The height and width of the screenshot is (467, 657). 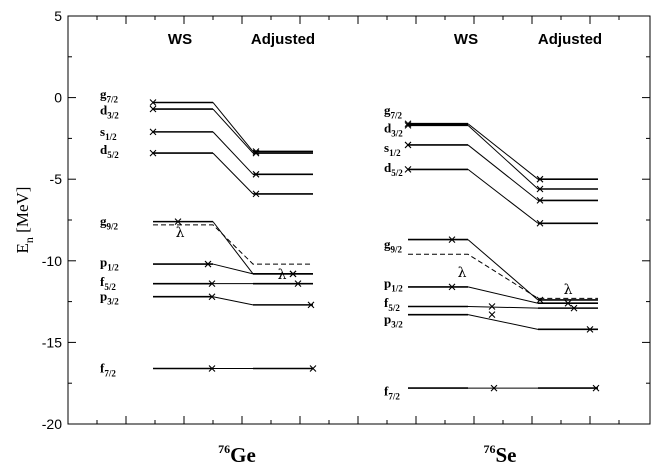 What do you see at coordinates (52, 261) in the screenshot?
I see `y-tick-label: -10` at bounding box center [52, 261].